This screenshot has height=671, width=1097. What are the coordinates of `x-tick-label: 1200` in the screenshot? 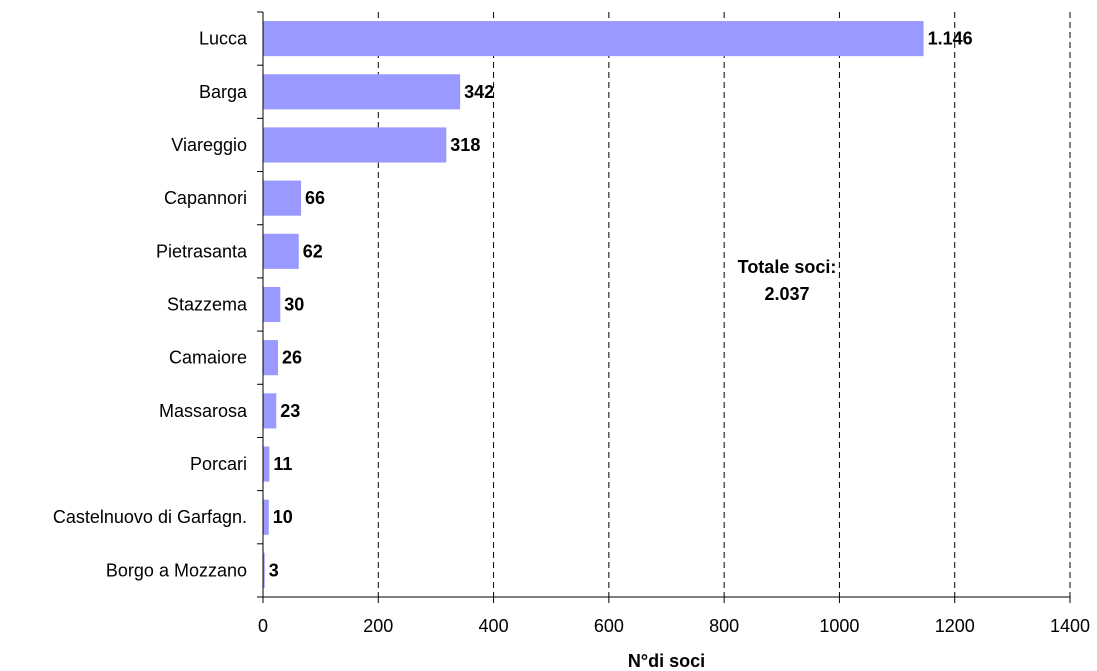 It's located at (955, 626).